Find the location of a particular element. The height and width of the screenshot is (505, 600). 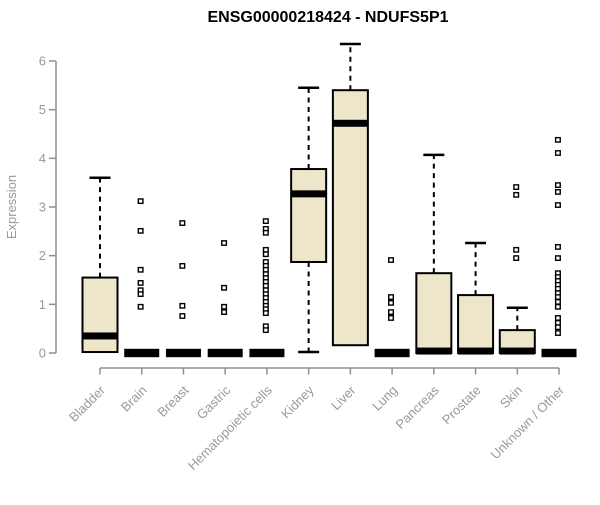

y-tick-label: 5 is located at coordinates (42, 109).